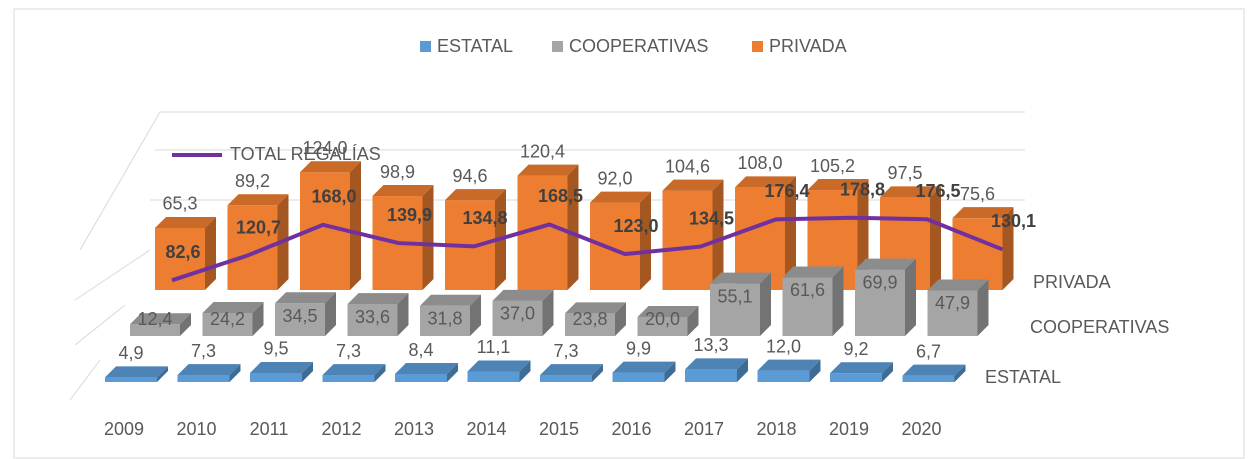 The image size is (1258, 459). What do you see at coordinates (469, 176) in the screenshot?
I see `data-label: 94,6` at bounding box center [469, 176].